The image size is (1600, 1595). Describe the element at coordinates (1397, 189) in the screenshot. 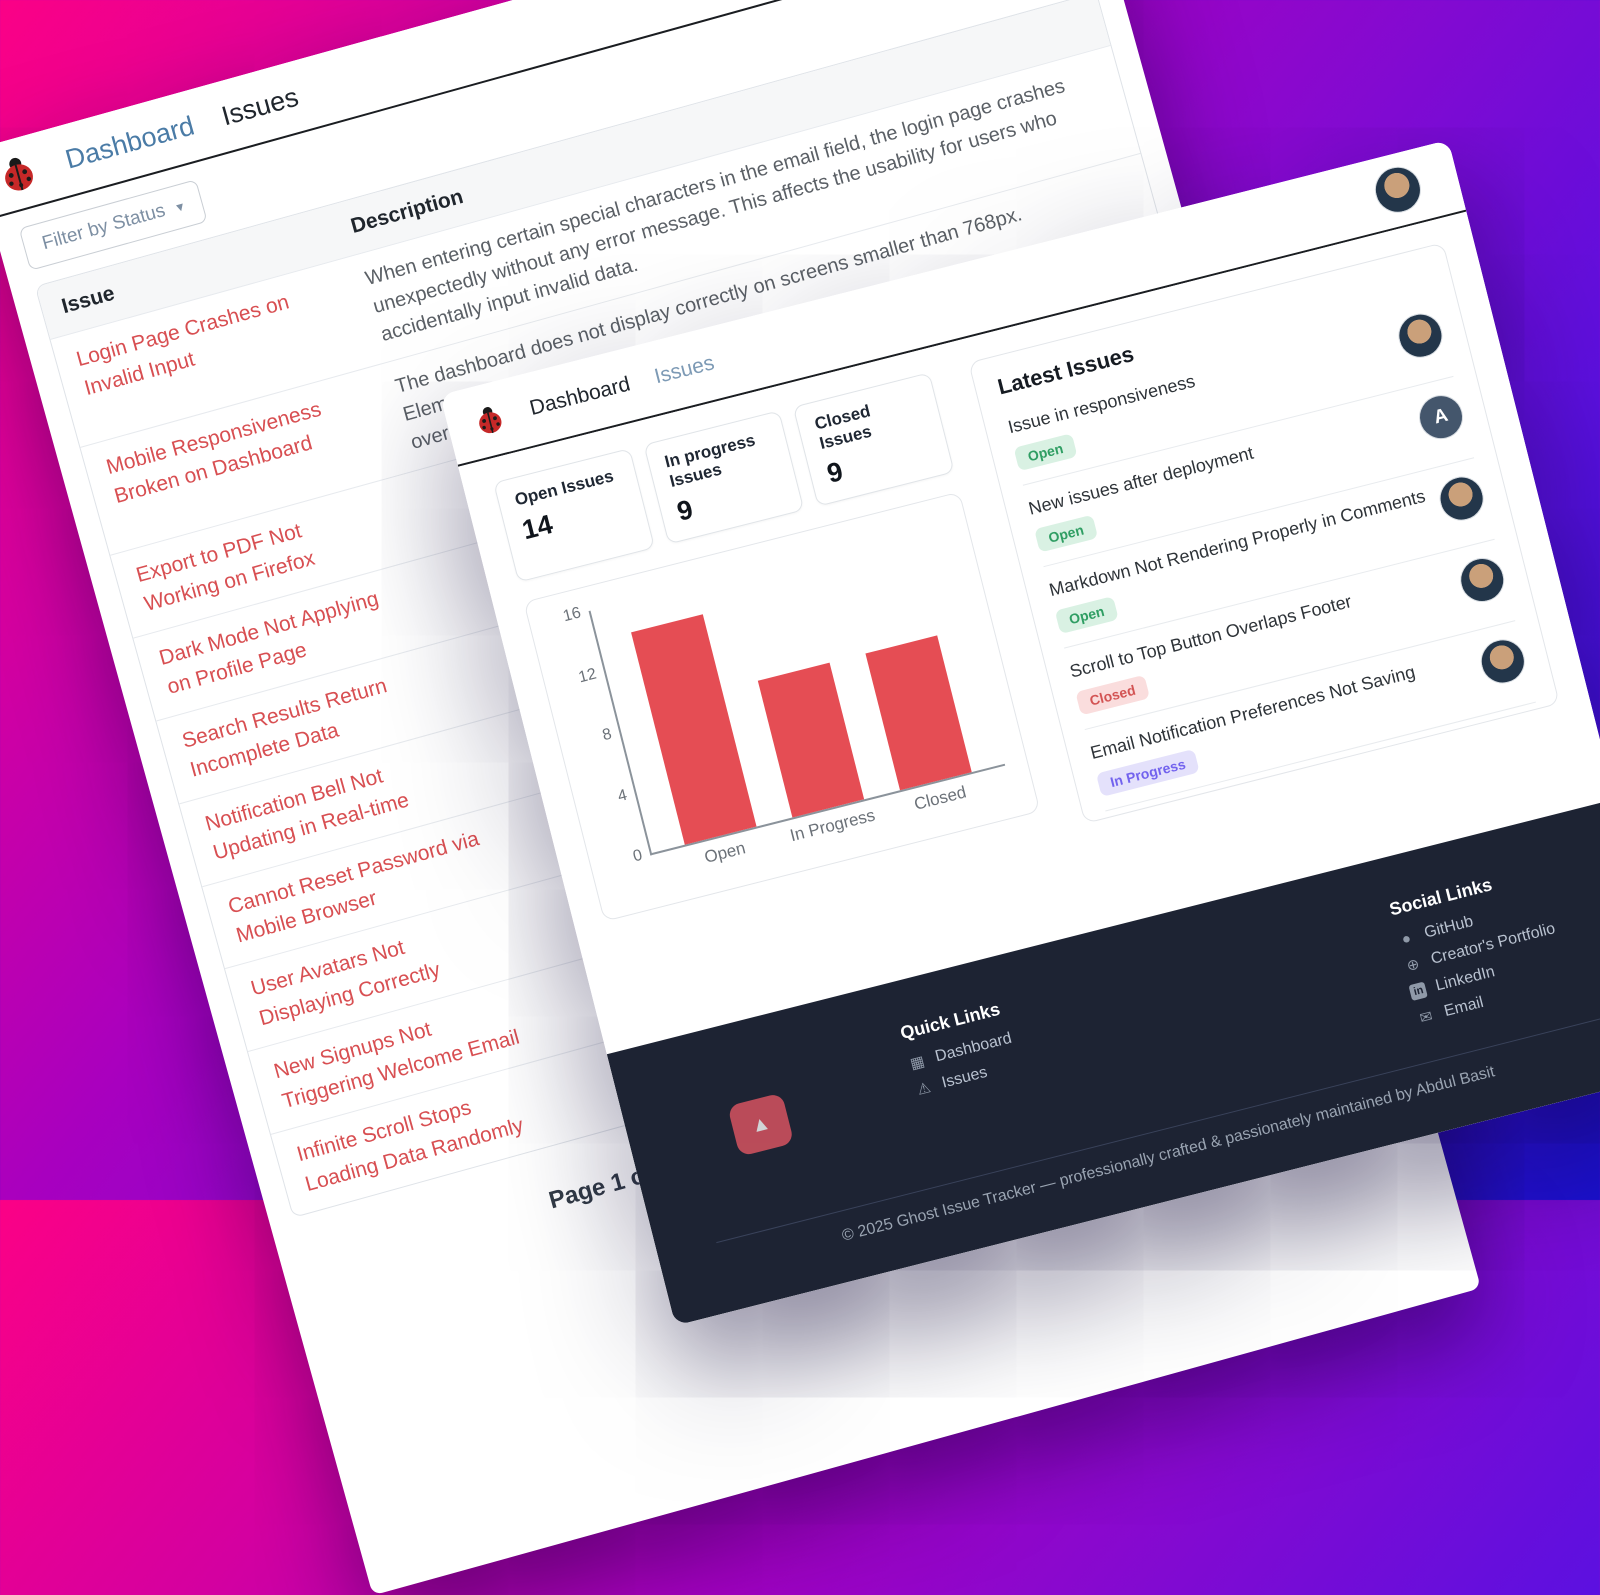

I see `user-avatar` at that location.